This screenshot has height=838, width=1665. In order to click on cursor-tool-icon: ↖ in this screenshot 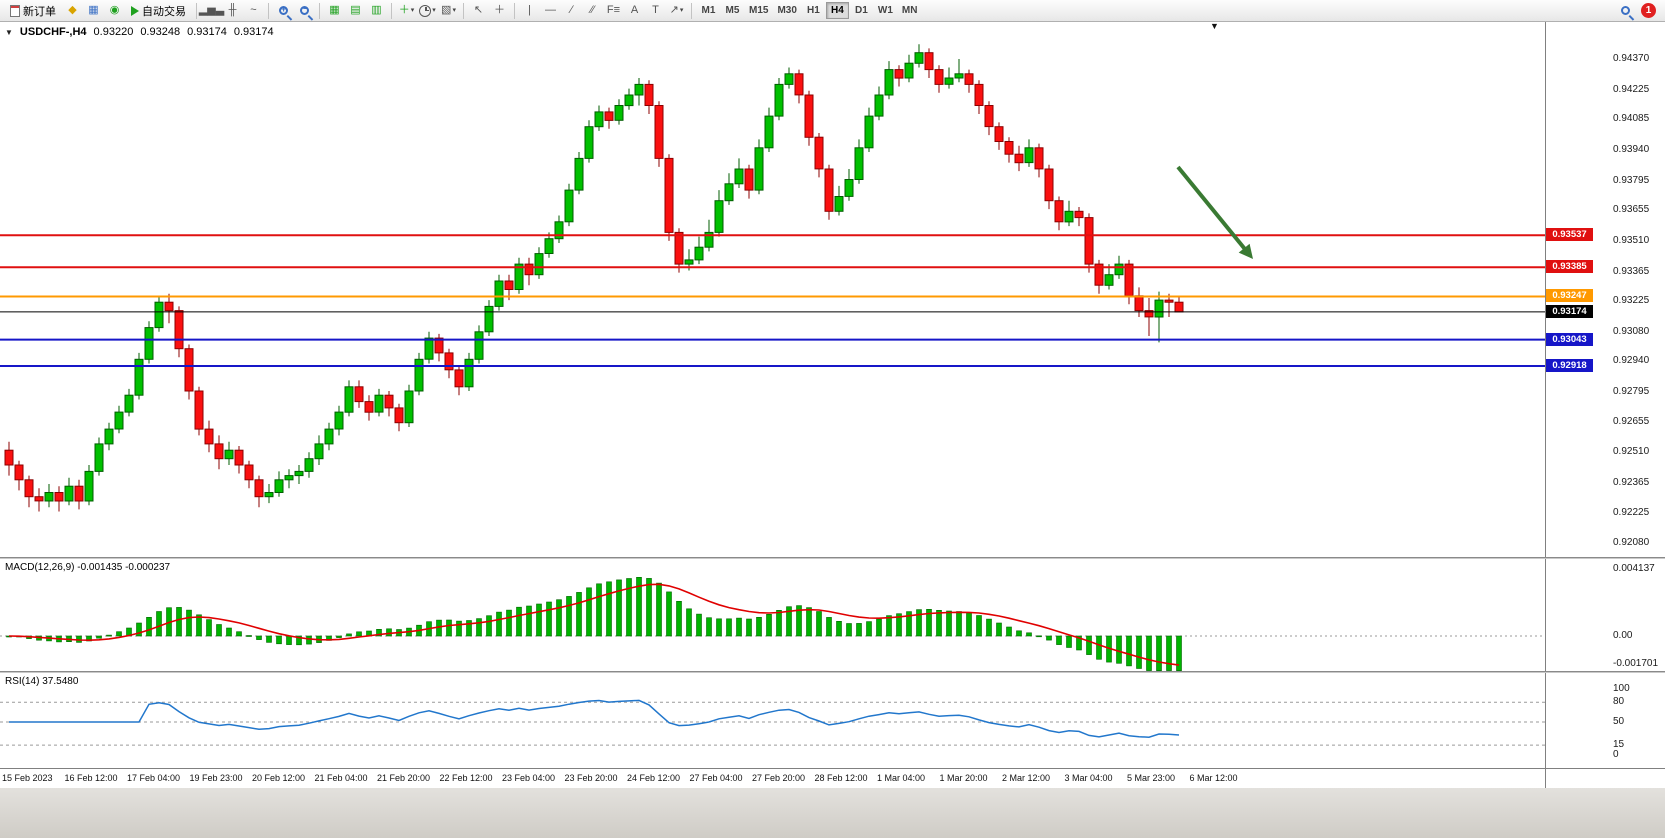, I will do `click(478, 10)`.